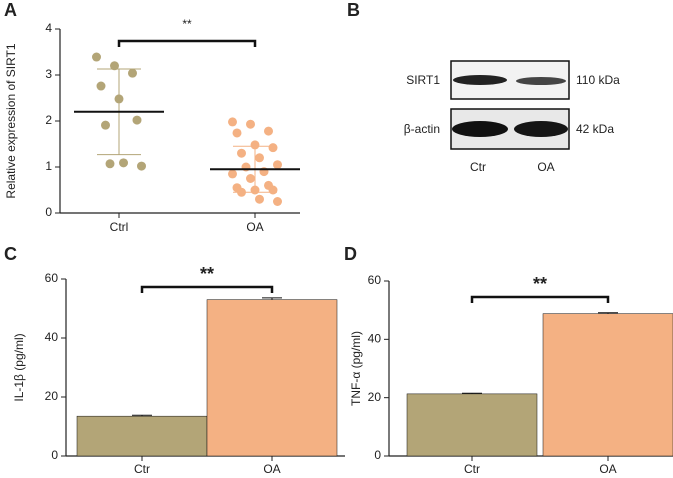 The width and height of the screenshot is (673, 478). What do you see at coordinates (10, 254) in the screenshot?
I see `panel-letter: C` at bounding box center [10, 254].